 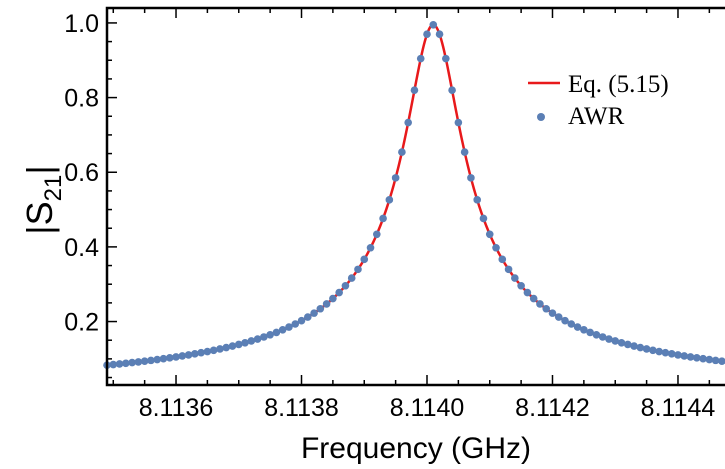 What do you see at coordinates (427, 408) in the screenshot?
I see `x-tick-label: 8.1140` at bounding box center [427, 408].